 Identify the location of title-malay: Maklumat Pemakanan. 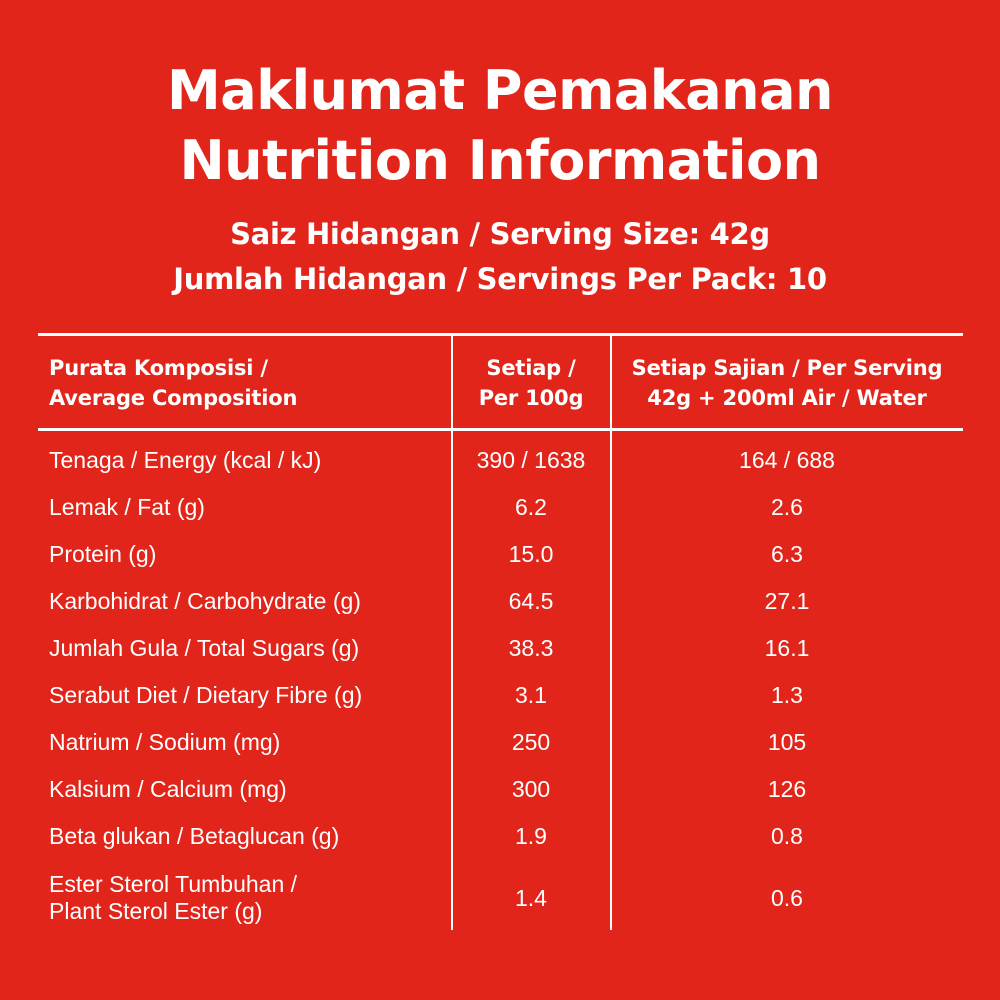
(500, 90).